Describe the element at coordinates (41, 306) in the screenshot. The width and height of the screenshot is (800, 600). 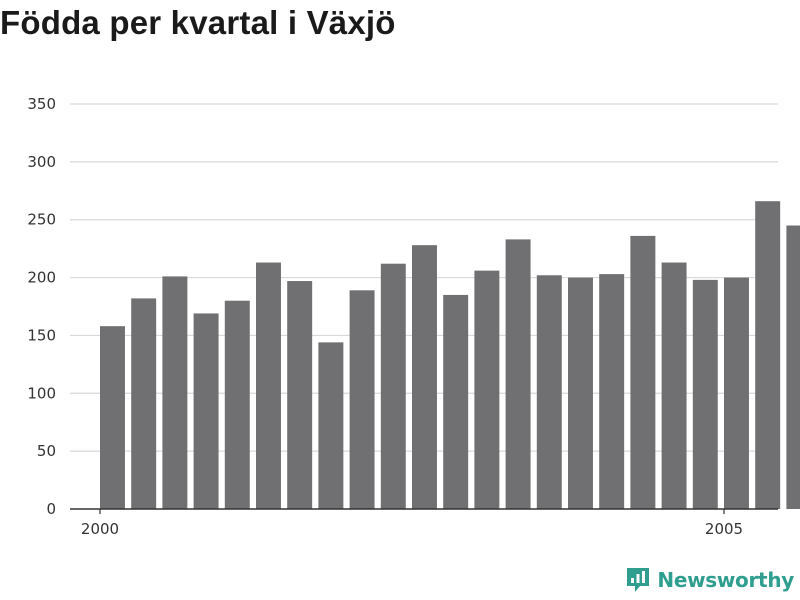
I see `y-axis-ticks: 0 50 100 150 200 250 300 350` at that location.